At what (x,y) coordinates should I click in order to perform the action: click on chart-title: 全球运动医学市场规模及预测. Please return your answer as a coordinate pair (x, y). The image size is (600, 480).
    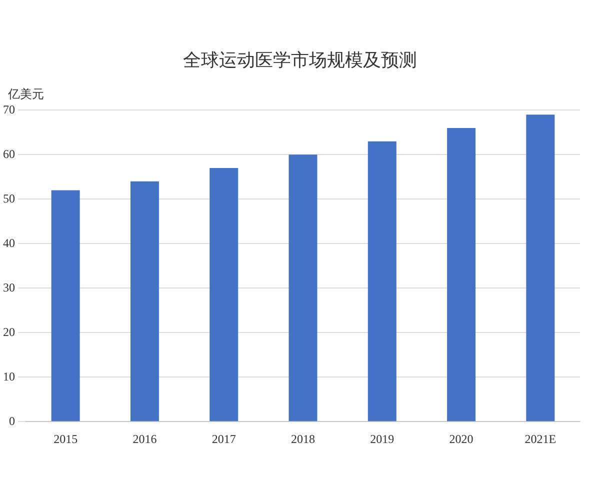
    Looking at the image, I should click on (300, 60).